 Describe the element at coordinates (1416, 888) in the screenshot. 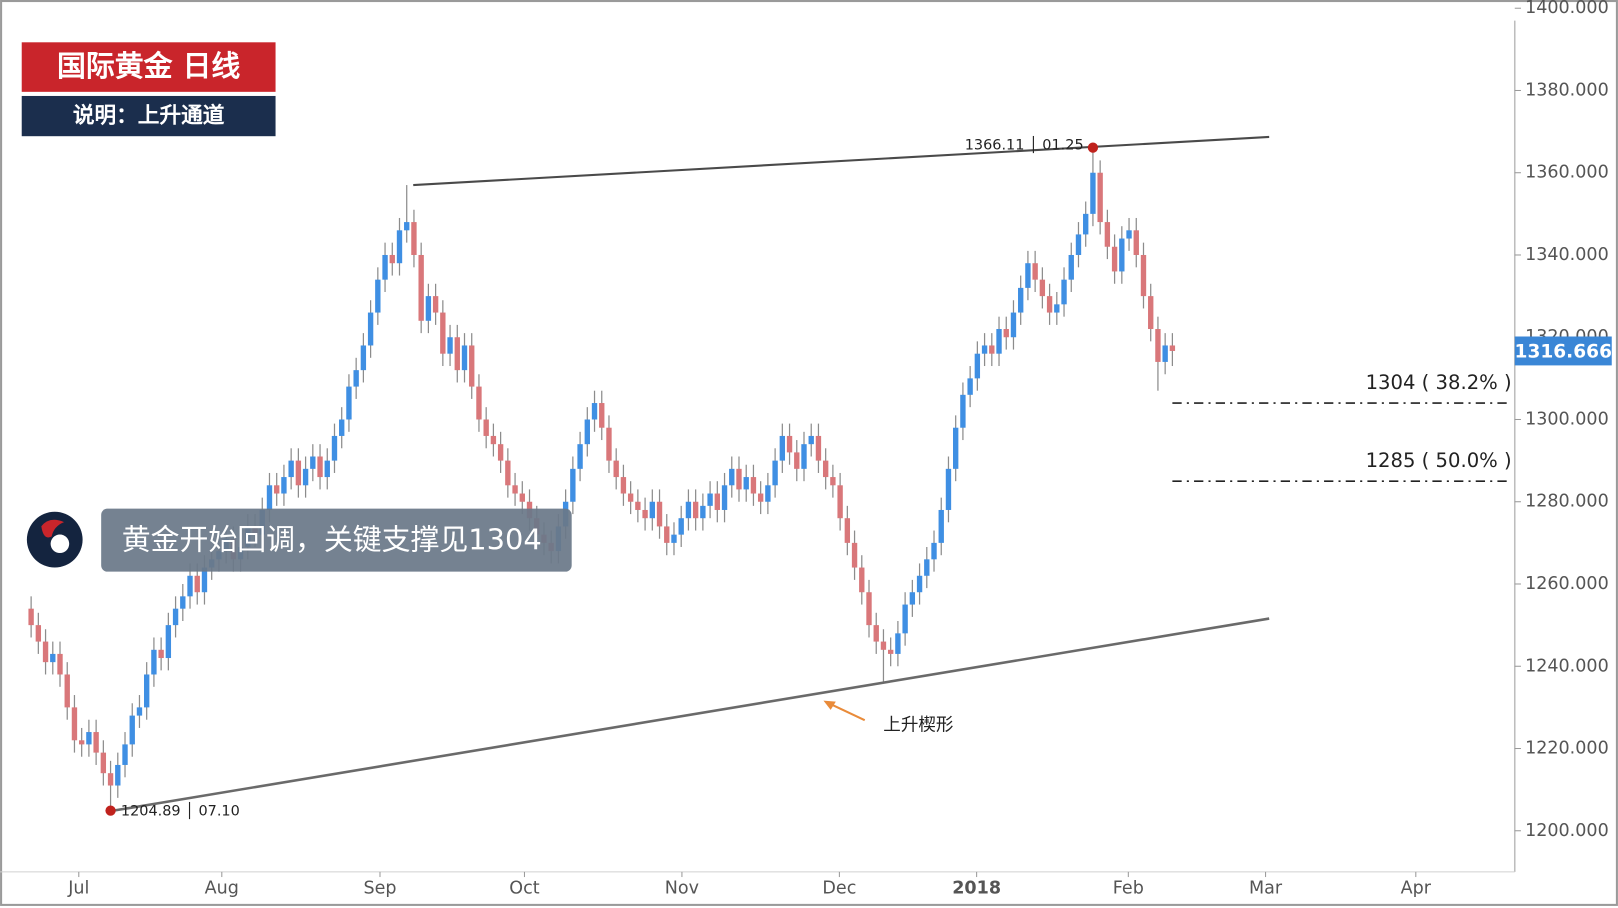

I see `x-tick-label: Apr` at that location.